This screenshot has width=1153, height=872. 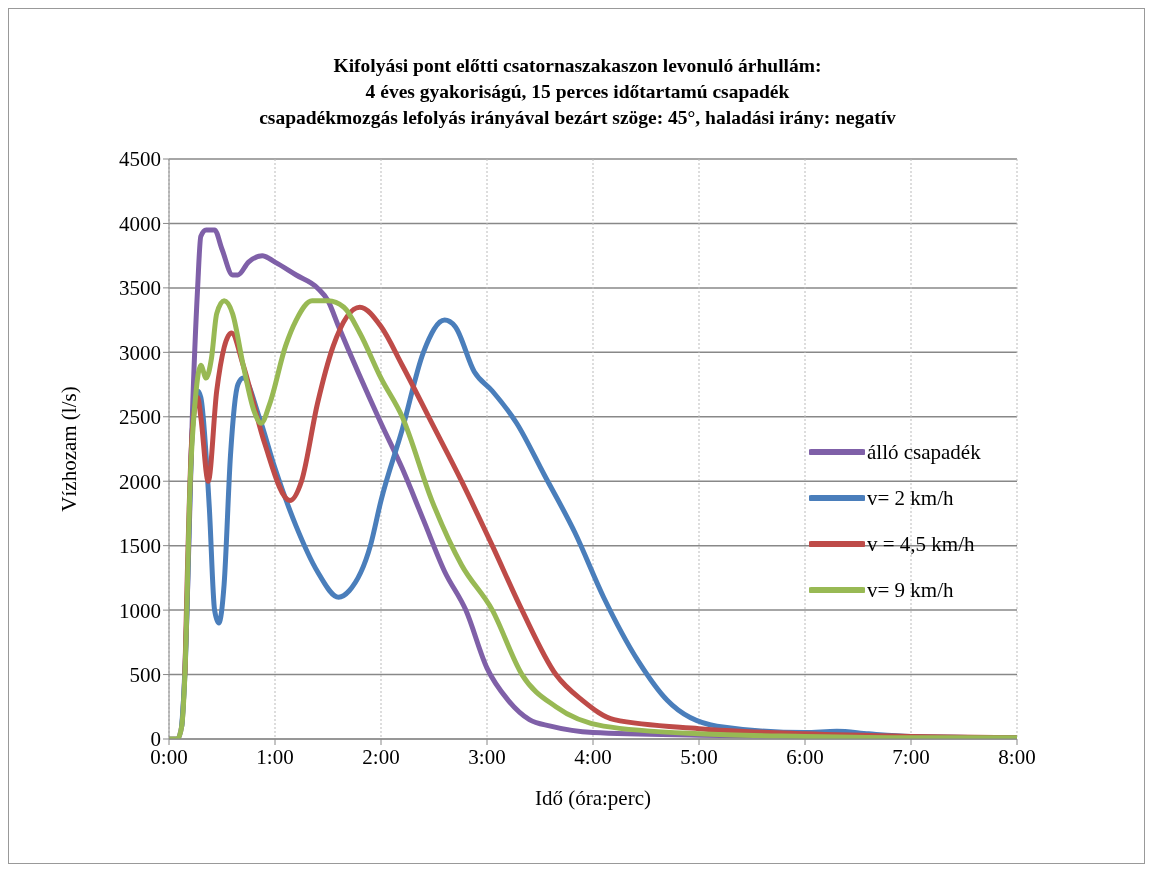 What do you see at coordinates (140, 223) in the screenshot?
I see `y-tick-label: 4000` at bounding box center [140, 223].